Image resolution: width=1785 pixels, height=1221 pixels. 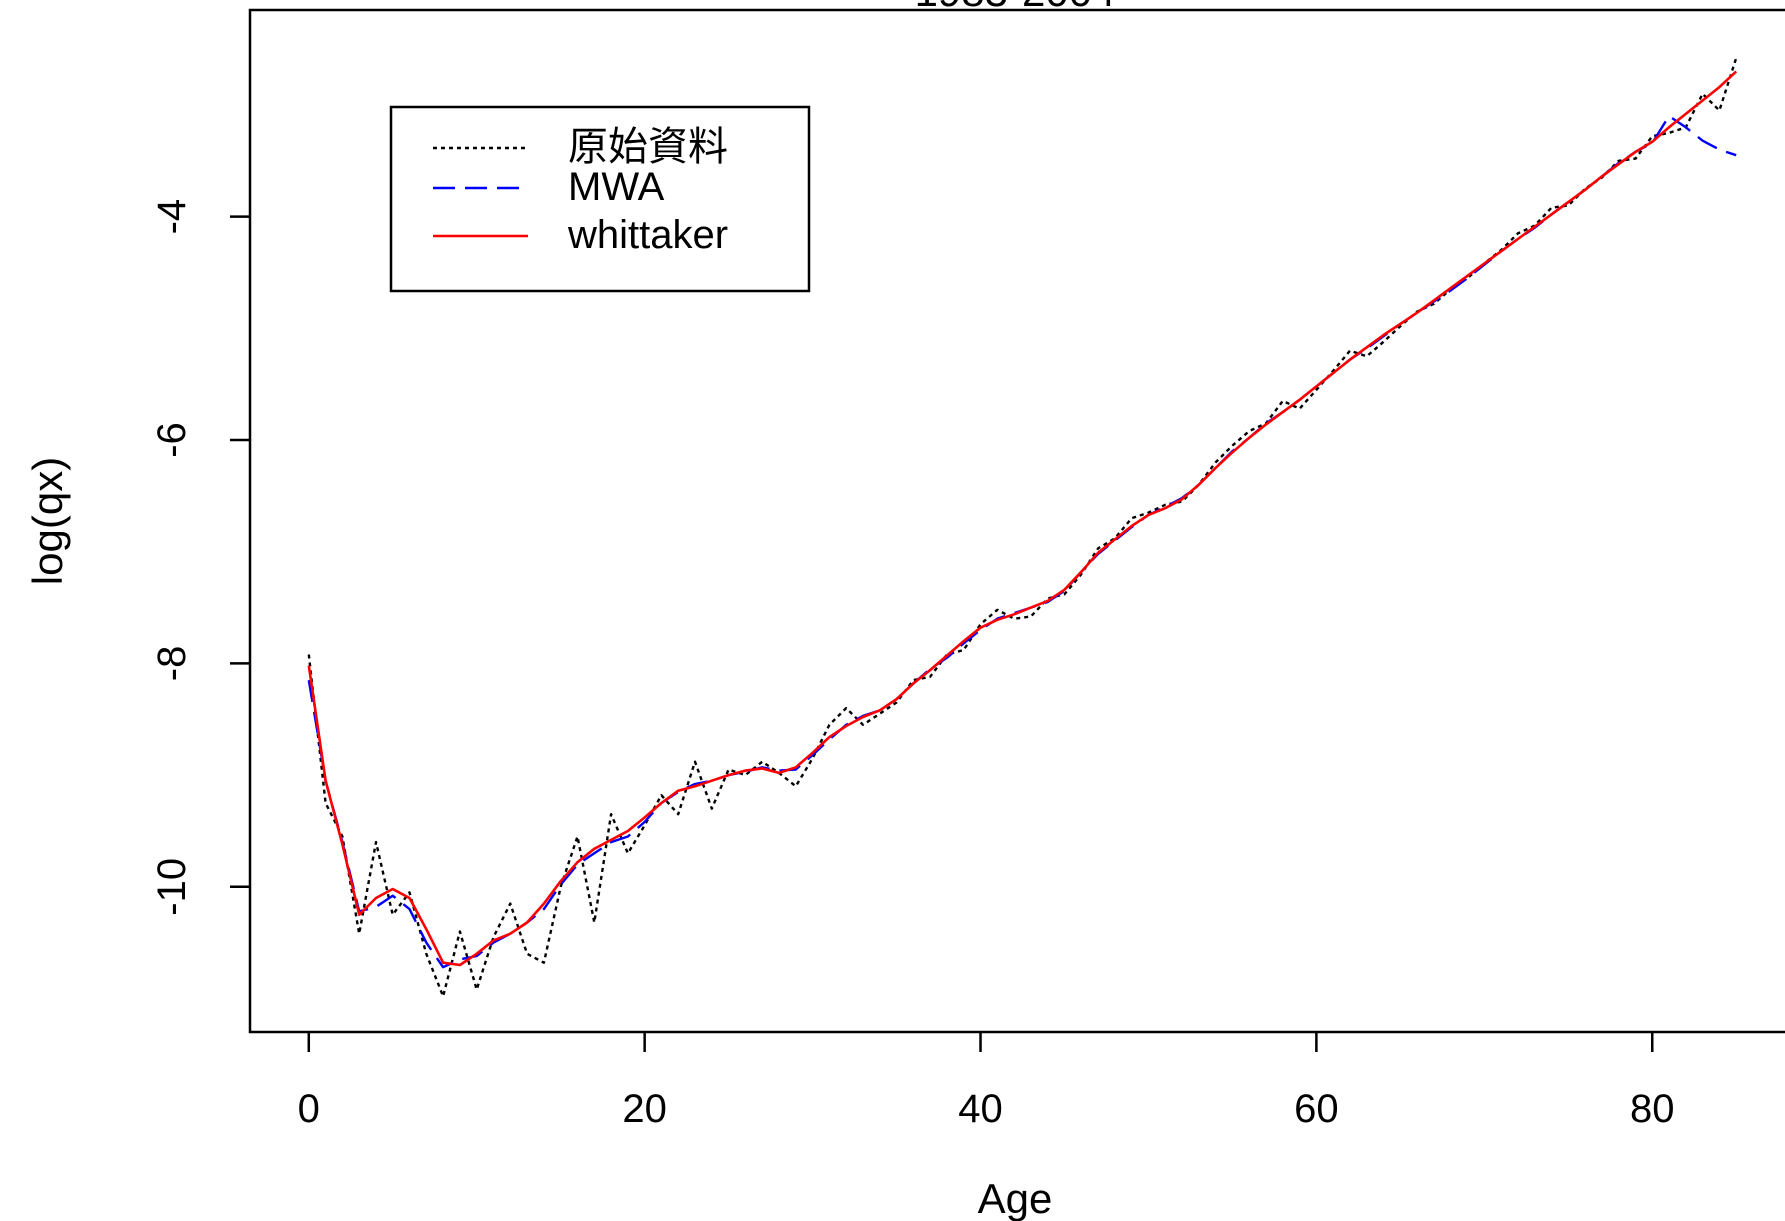 I want to click on y-axis-title: log(qx), so click(x=47, y=521).